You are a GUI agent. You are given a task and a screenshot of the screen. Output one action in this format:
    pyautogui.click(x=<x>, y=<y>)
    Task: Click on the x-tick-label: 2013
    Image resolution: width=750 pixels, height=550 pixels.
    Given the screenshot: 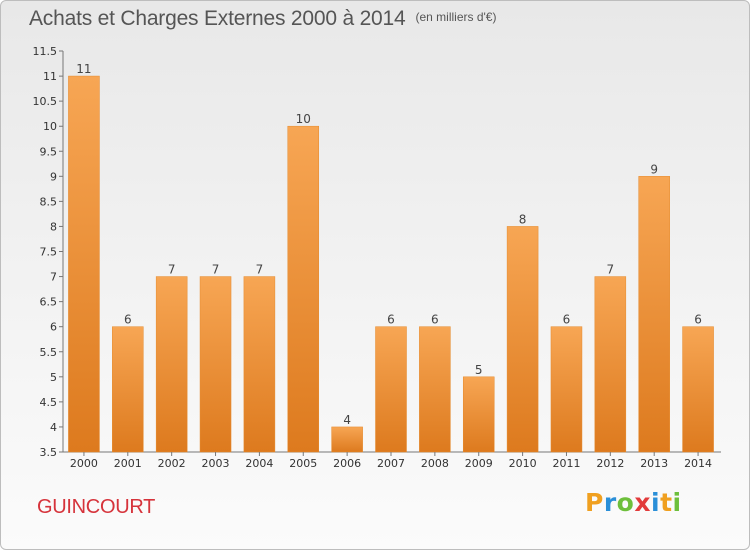 What is the action you would take?
    pyautogui.click(x=654, y=463)
    